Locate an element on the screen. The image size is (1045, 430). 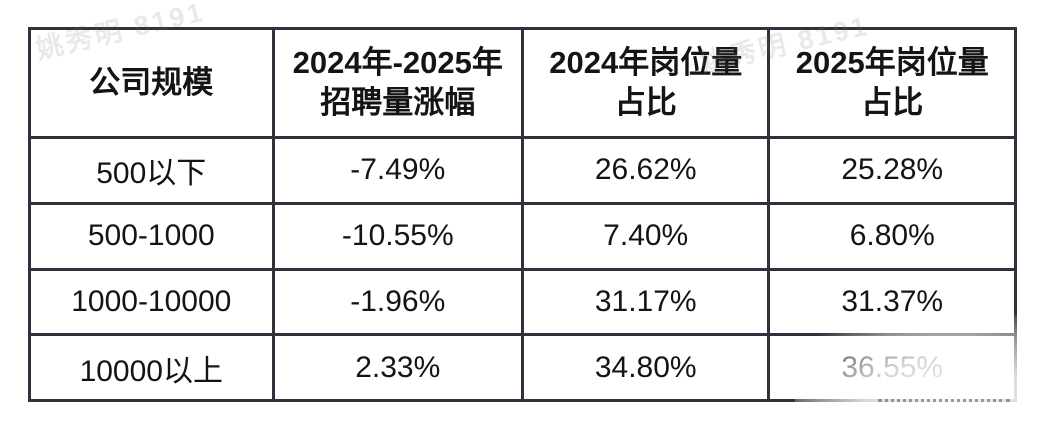
cell-2024-job-share: 7.40% is located at coordinates (645, 236).